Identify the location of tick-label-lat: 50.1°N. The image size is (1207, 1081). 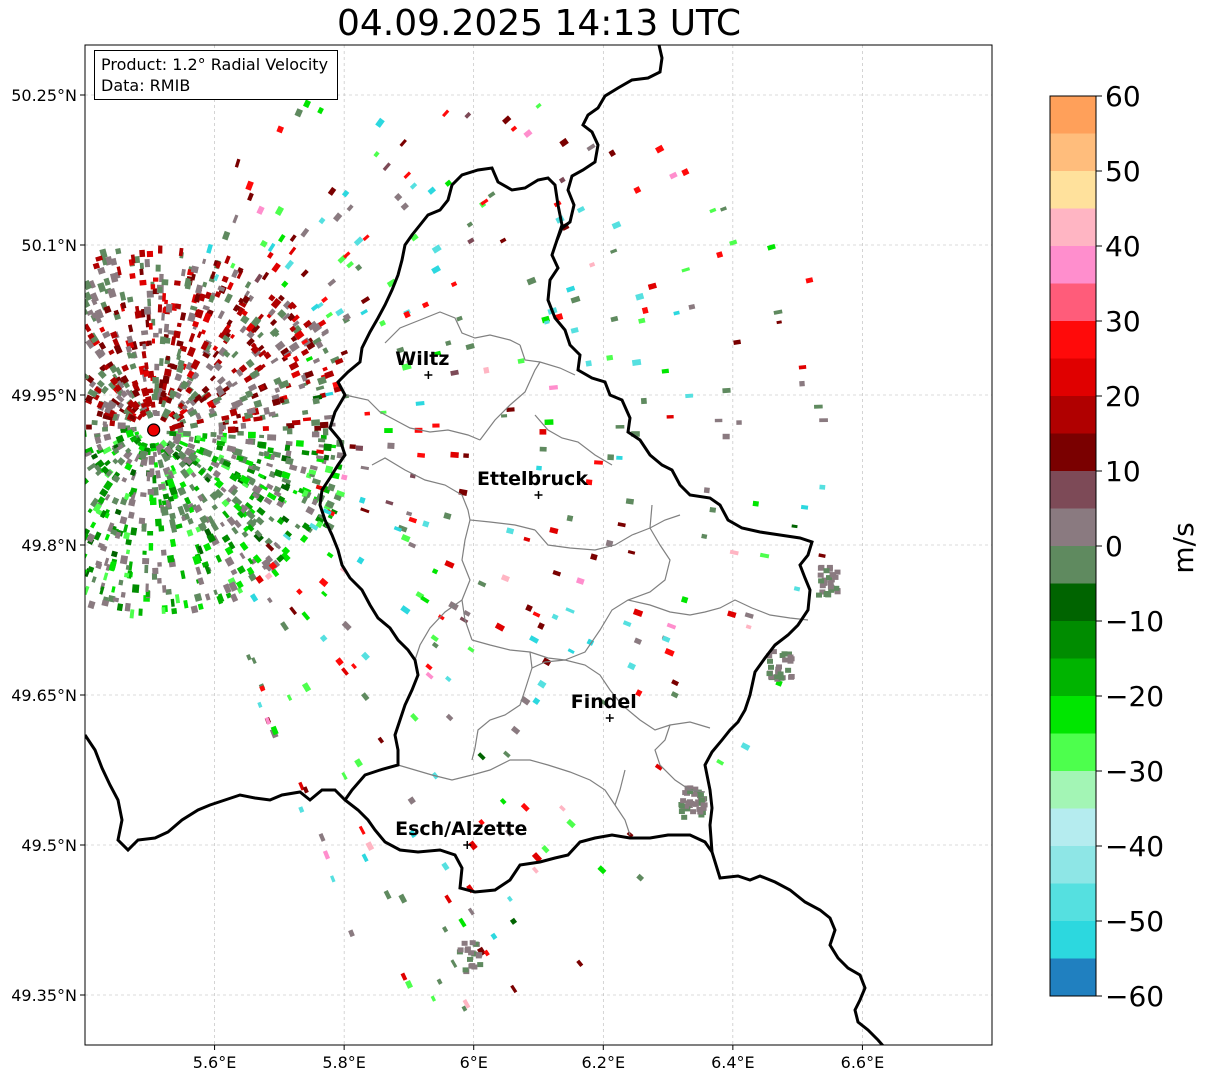
(49, 245).